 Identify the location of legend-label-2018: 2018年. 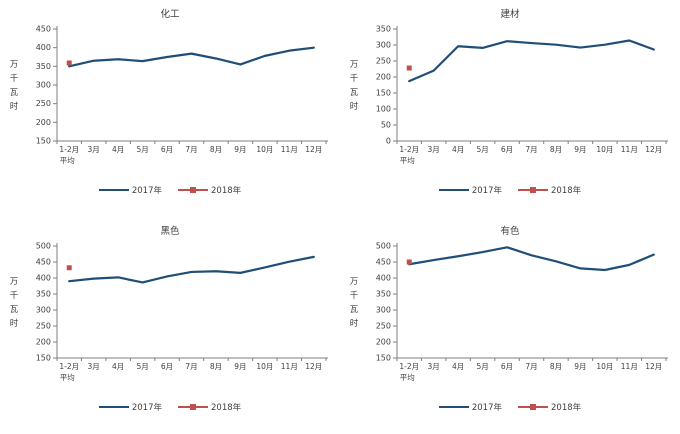
(566, 191).